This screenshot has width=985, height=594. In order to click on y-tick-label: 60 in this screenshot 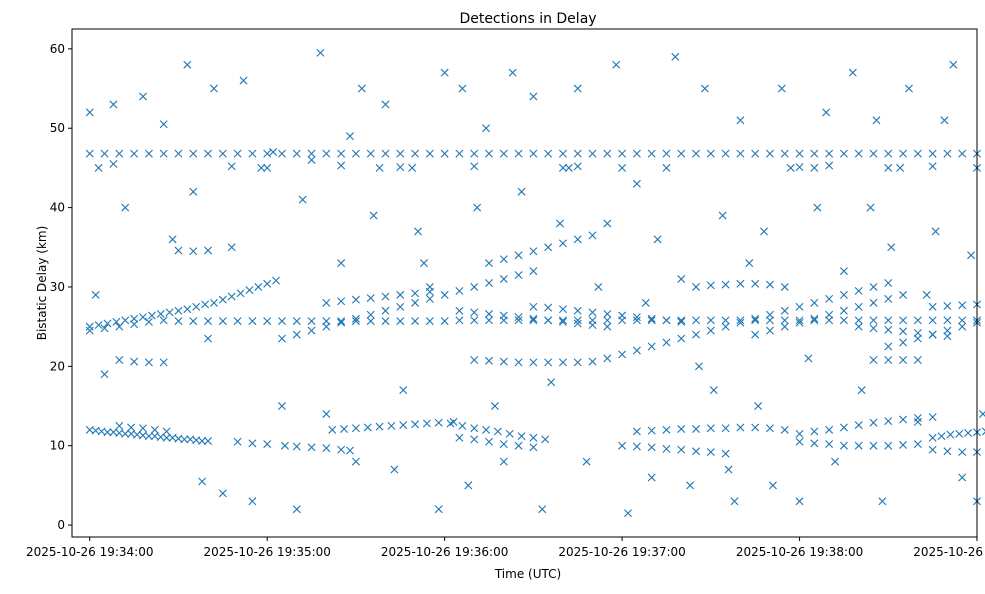, I will do `click(57, 49)`.